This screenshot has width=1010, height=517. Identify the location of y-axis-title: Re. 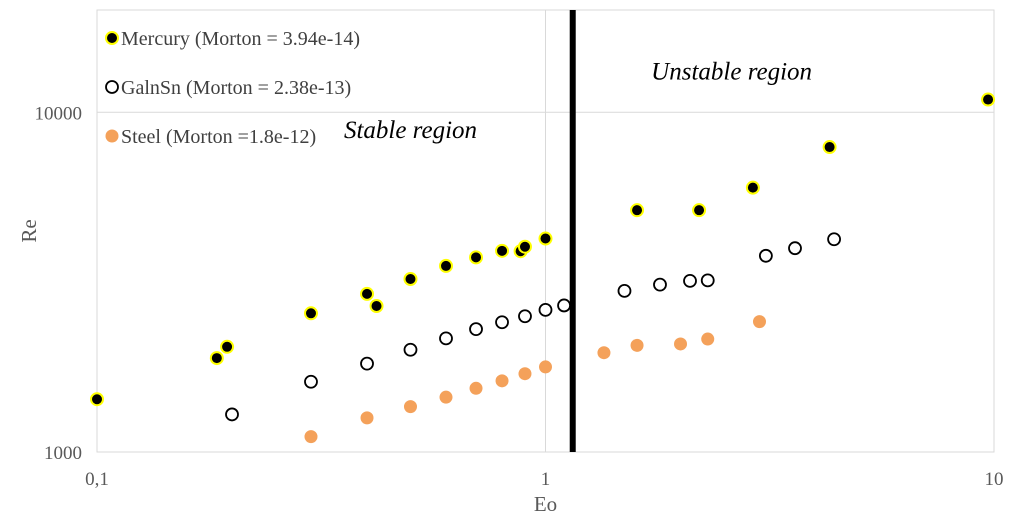
(29, 230).